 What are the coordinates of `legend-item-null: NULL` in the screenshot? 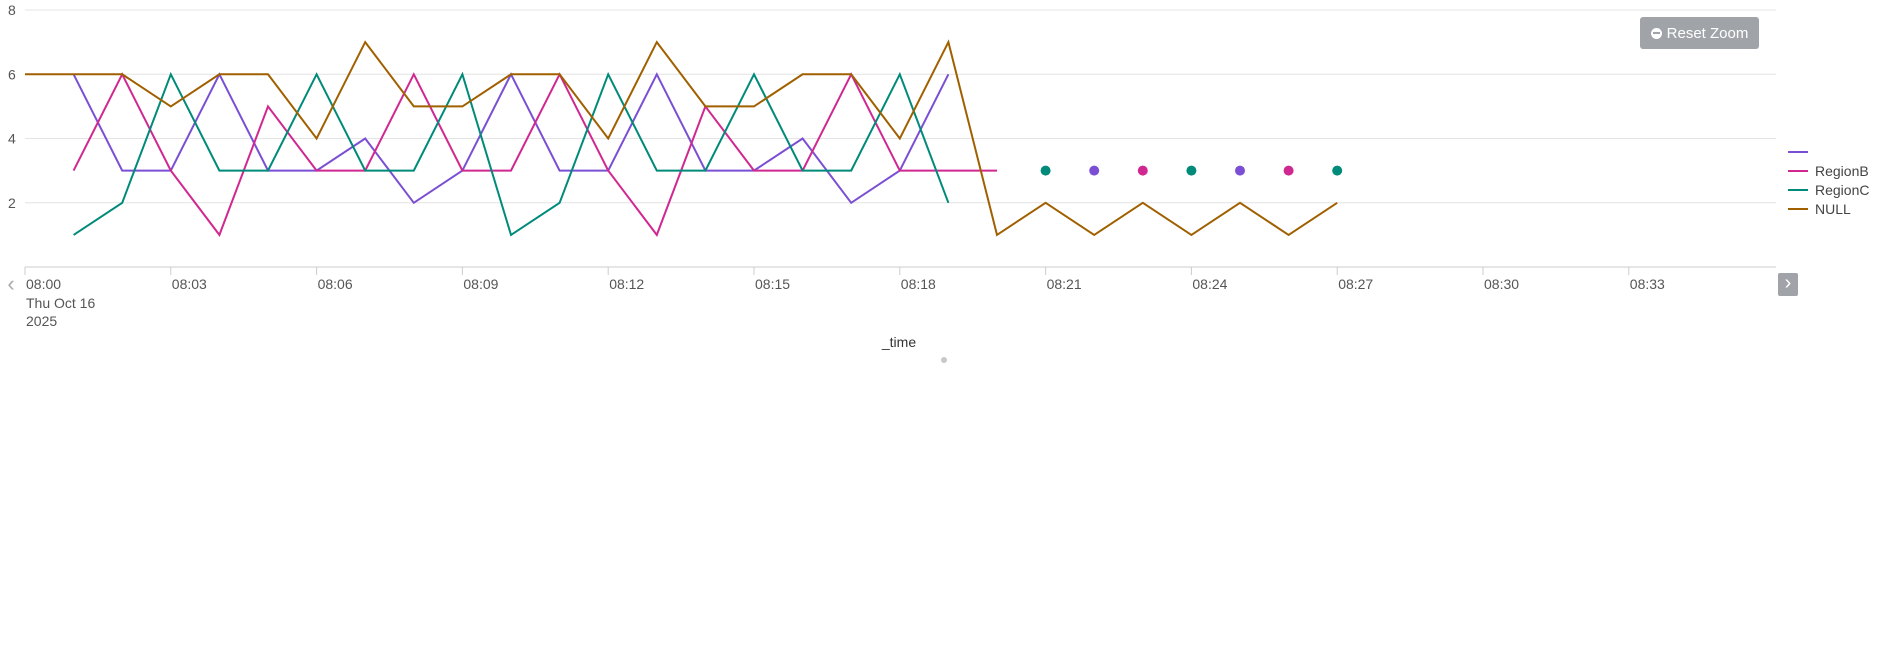 It's located at (1819, 209).